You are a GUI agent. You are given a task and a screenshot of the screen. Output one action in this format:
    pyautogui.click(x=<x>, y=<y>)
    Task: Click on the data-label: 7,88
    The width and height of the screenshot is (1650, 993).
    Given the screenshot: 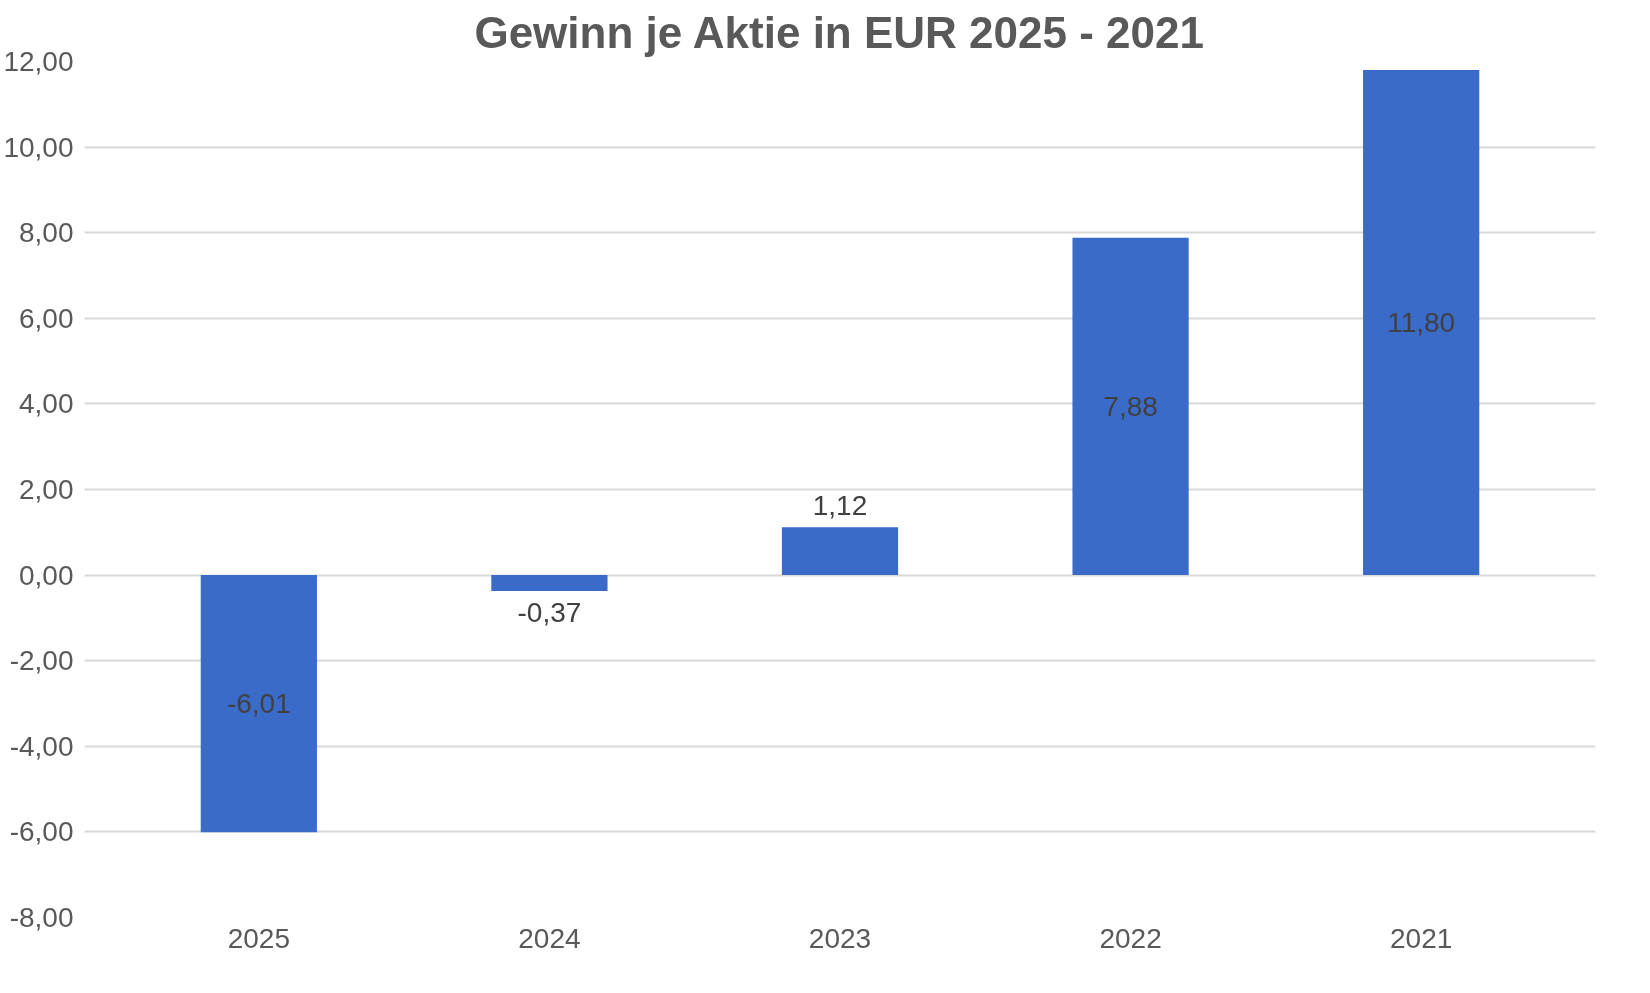 What is the action you would take?
    pyautogui.click(x=1130, y=406)
    